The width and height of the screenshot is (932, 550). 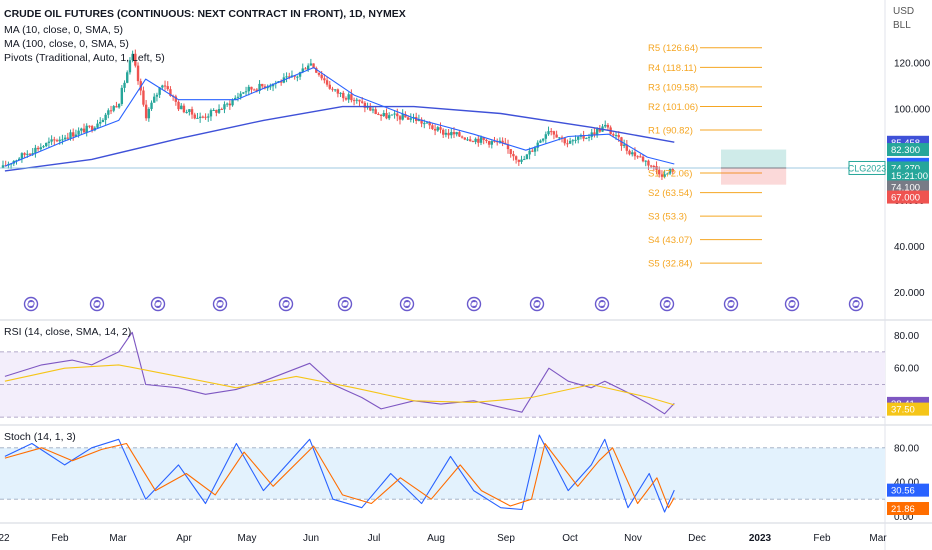 I want to click on pivot-label: S3 (53.3), so click(x=667, y=217).